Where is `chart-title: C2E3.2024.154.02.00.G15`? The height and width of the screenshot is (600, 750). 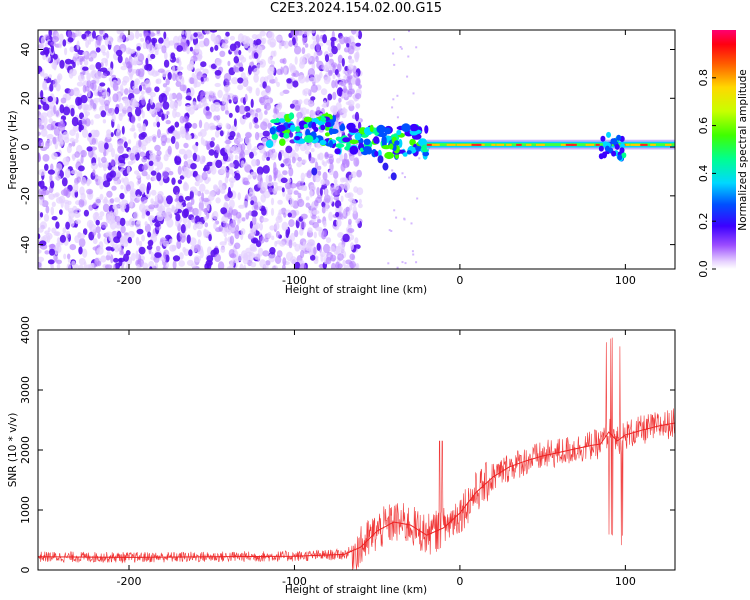
chart-title: C2E3.2024.154.02.00.G15 is located at coordinates (356, 8).